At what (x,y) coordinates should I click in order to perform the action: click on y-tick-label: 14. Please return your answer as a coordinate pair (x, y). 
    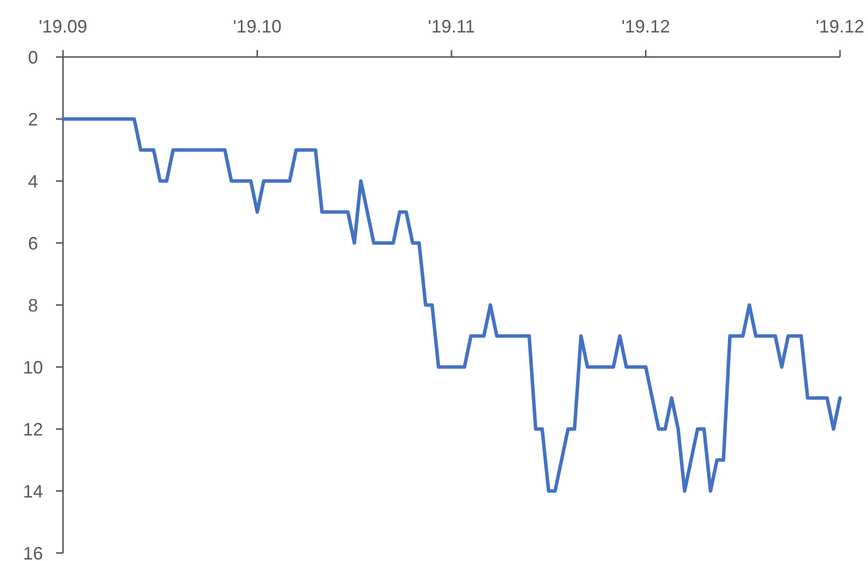
    Looking at the image, I should click on (33, 491).